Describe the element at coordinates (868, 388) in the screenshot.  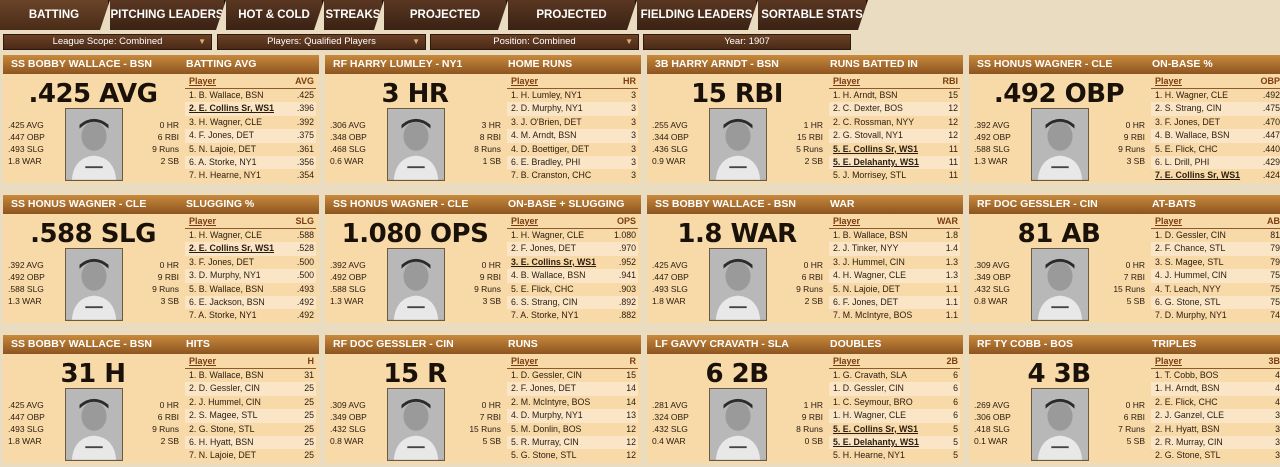
I see `leader-name: 1. D. Gessler, CIN` at that location.